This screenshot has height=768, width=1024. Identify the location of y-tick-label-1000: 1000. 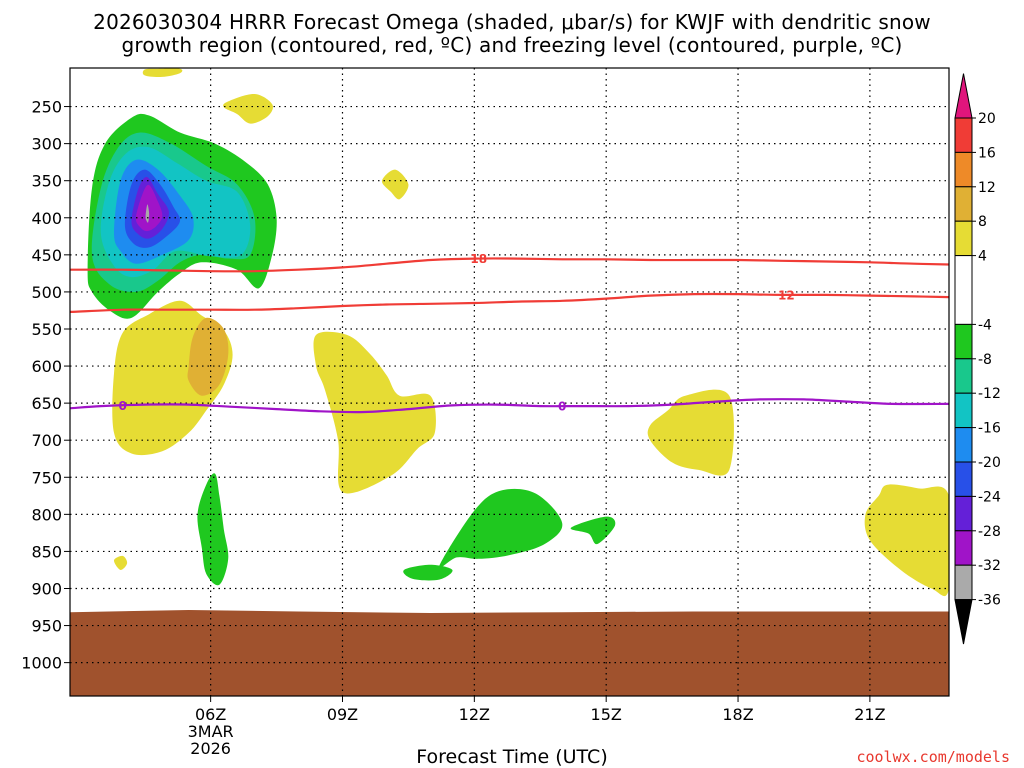
(41, 663).